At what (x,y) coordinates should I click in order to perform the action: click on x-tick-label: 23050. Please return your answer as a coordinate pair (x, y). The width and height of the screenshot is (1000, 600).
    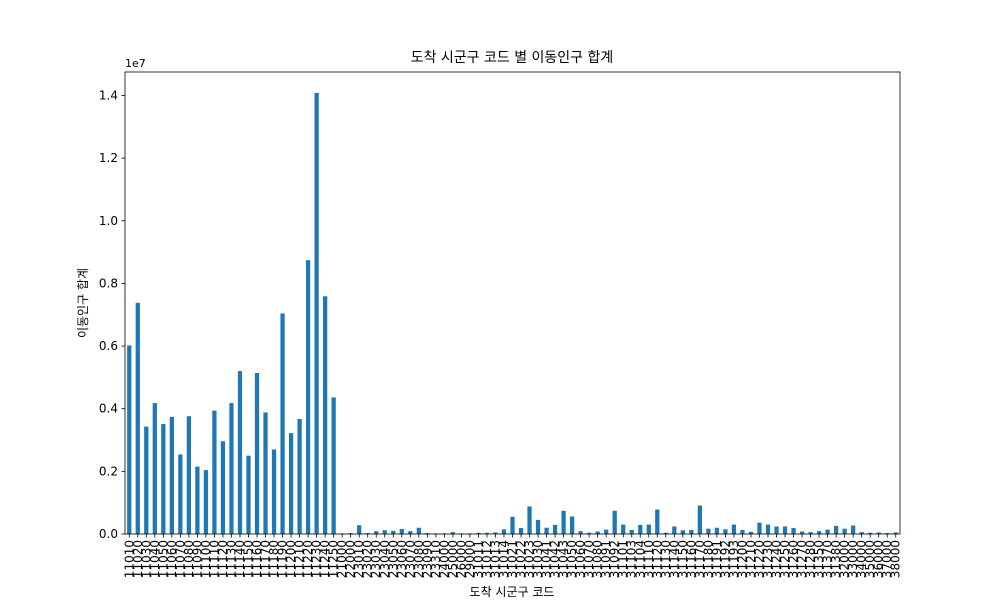
    Looking at the image, I should click on (393, 559).